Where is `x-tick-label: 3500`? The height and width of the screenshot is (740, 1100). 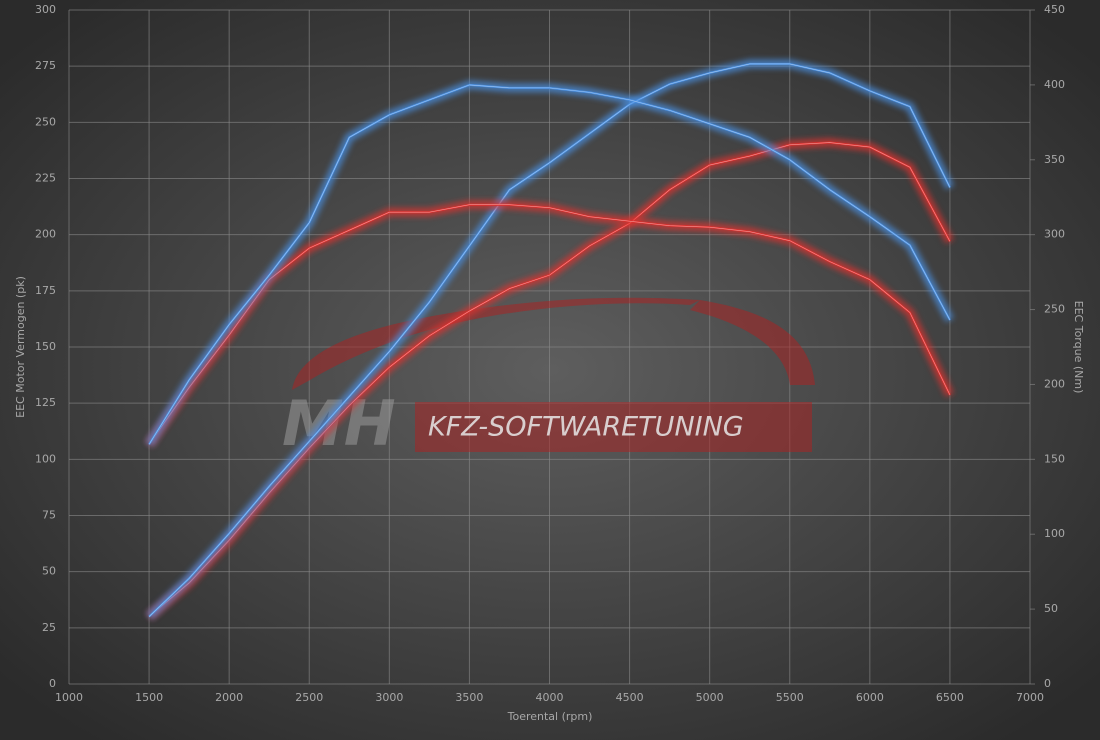
x-tick-label: 3500 is located at coordinates (469, 697).